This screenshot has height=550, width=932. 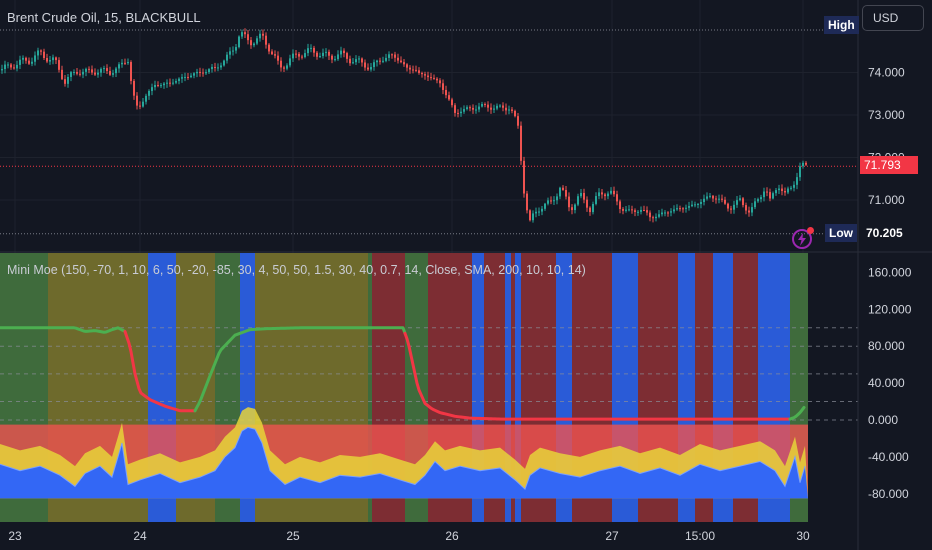 I want to click on time-tick-label: 23, so click(x=15, y=536).